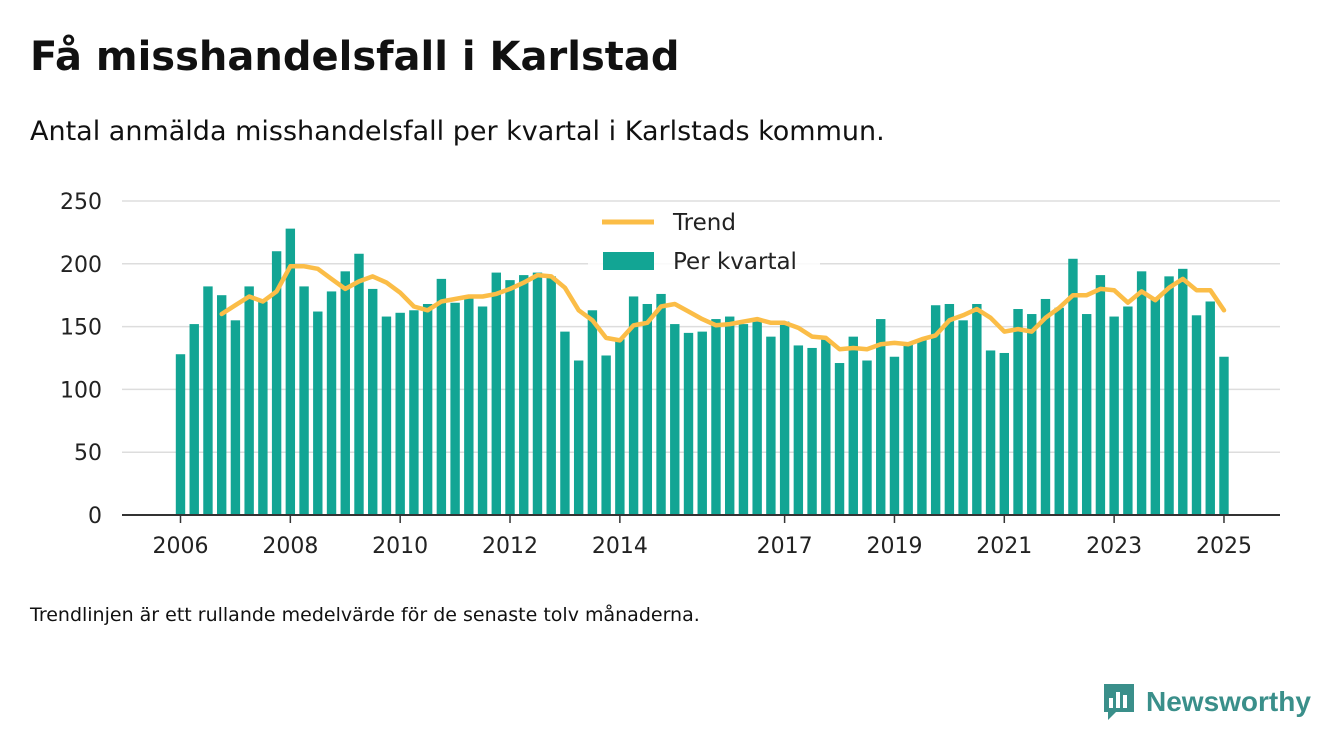 The image size is (1340, 753). I want to click on bar-2022-Q1, so click(1059, 411).